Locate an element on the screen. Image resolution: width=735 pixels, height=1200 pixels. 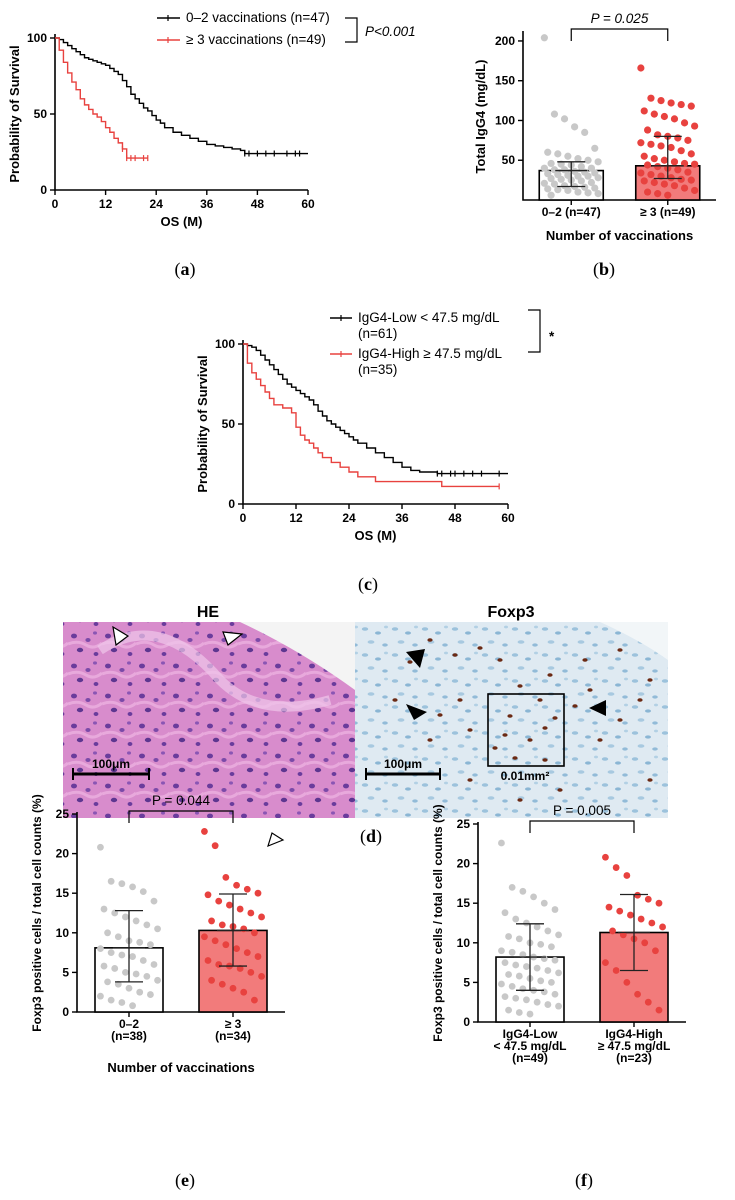
y-axis-label: Probability of Survival is located at coordinates (202, 423).